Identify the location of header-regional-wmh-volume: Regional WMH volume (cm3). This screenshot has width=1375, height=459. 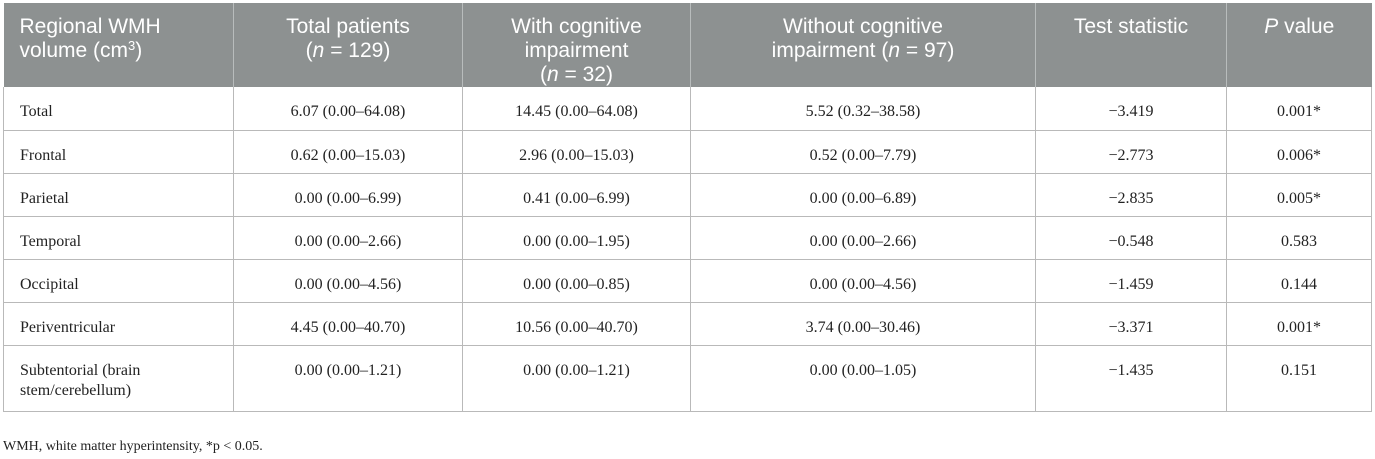
(118, 45).